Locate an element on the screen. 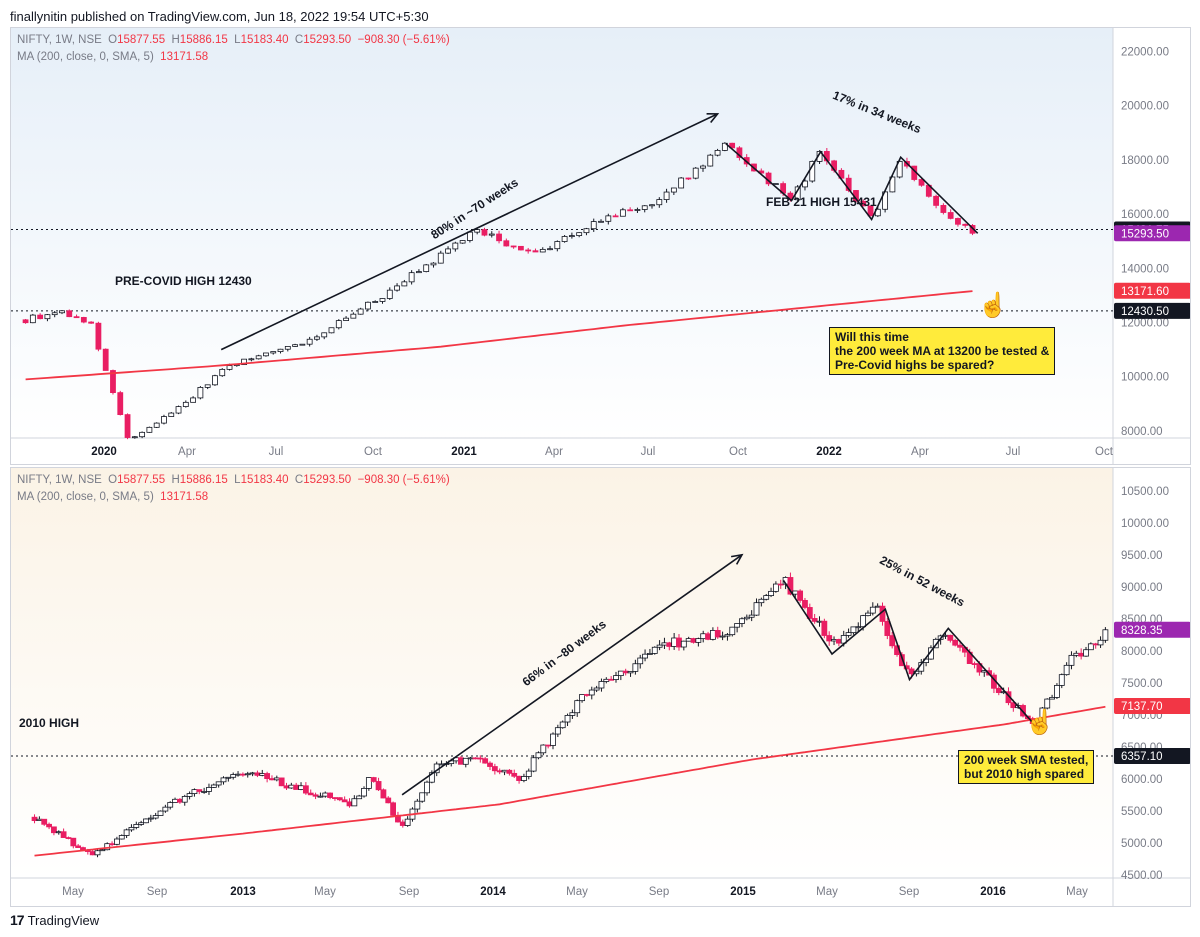 This screenshot has width=1200, height=937. y-tick-label: 12000.00 is located at coordinates (1145, 324).